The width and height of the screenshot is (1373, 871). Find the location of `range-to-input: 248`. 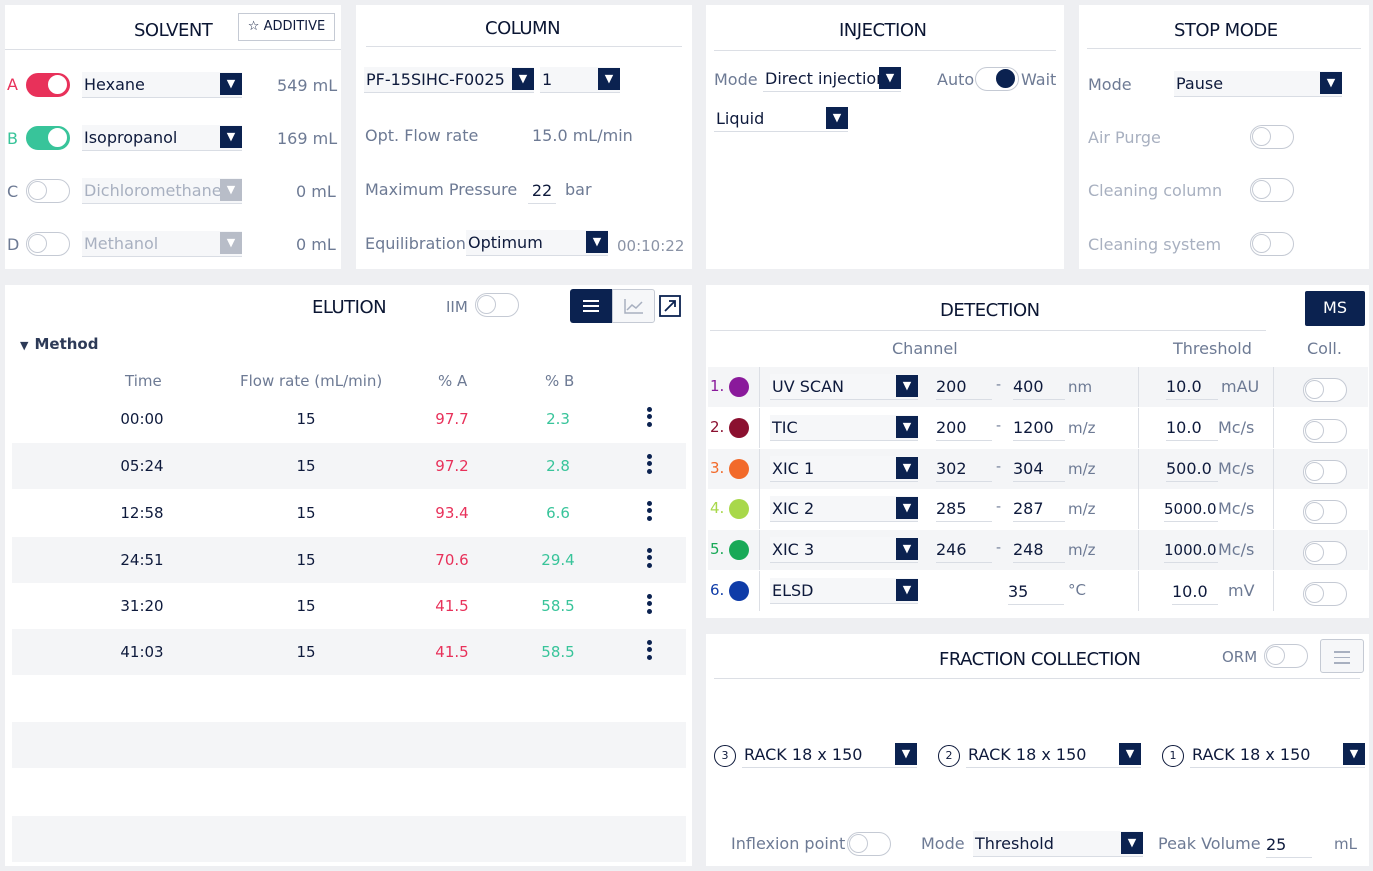

range-to-input: 248 is located at coordinates (1039, 550).